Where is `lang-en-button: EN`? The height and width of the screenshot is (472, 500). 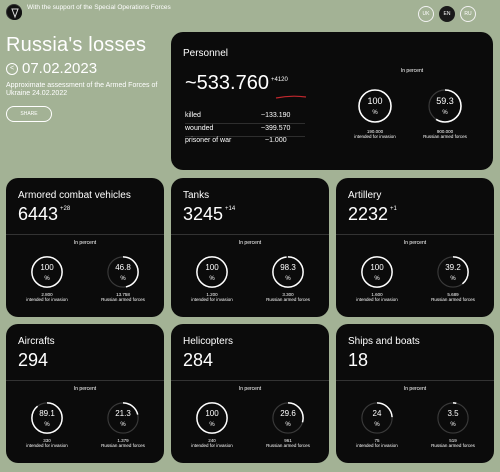 lang-en-button: EN is located at coordinates (447, 14).